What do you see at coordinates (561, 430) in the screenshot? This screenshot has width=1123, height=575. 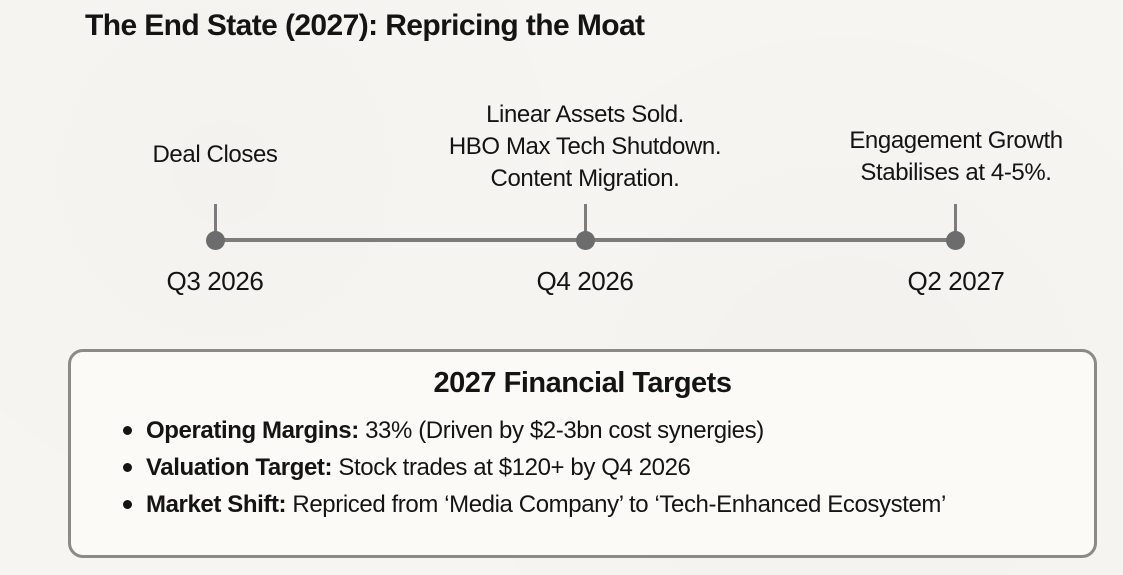 I see `target-item-value: 33% (Driven by $2-3bn cost synergies)` at bounding box center [561, 430].